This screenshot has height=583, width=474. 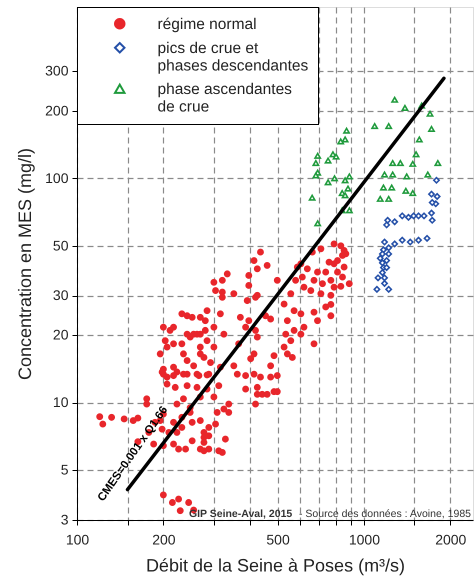 I want to click on y-tick-label: 100, so click(x=57, y=178).